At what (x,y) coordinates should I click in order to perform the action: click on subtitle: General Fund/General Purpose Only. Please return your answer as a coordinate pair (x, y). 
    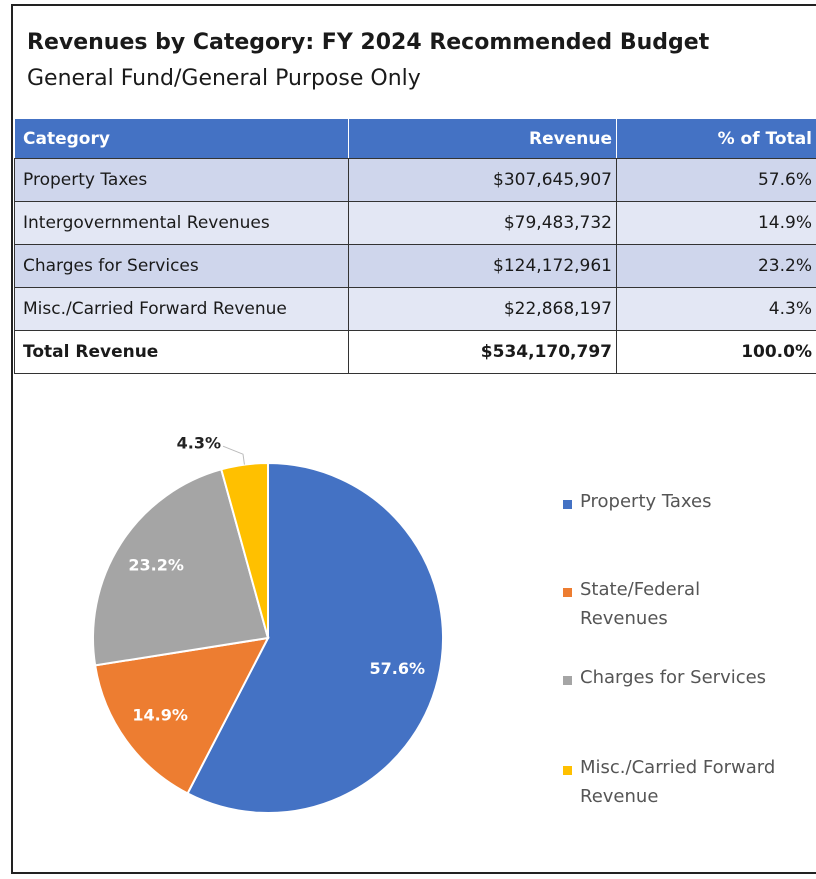
    Looking at the image, I should click on (224, 78).